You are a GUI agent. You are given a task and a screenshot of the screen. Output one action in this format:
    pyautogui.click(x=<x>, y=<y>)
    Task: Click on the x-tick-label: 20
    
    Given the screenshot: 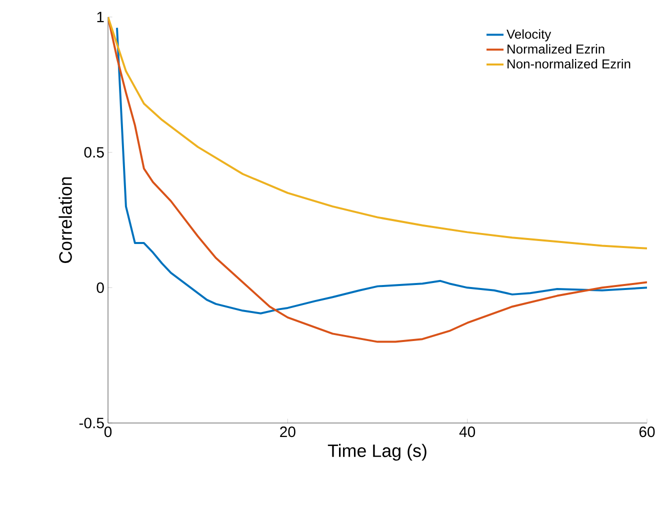 What is the action you would take?
    pyautogui.click(x=288, y=432)
    